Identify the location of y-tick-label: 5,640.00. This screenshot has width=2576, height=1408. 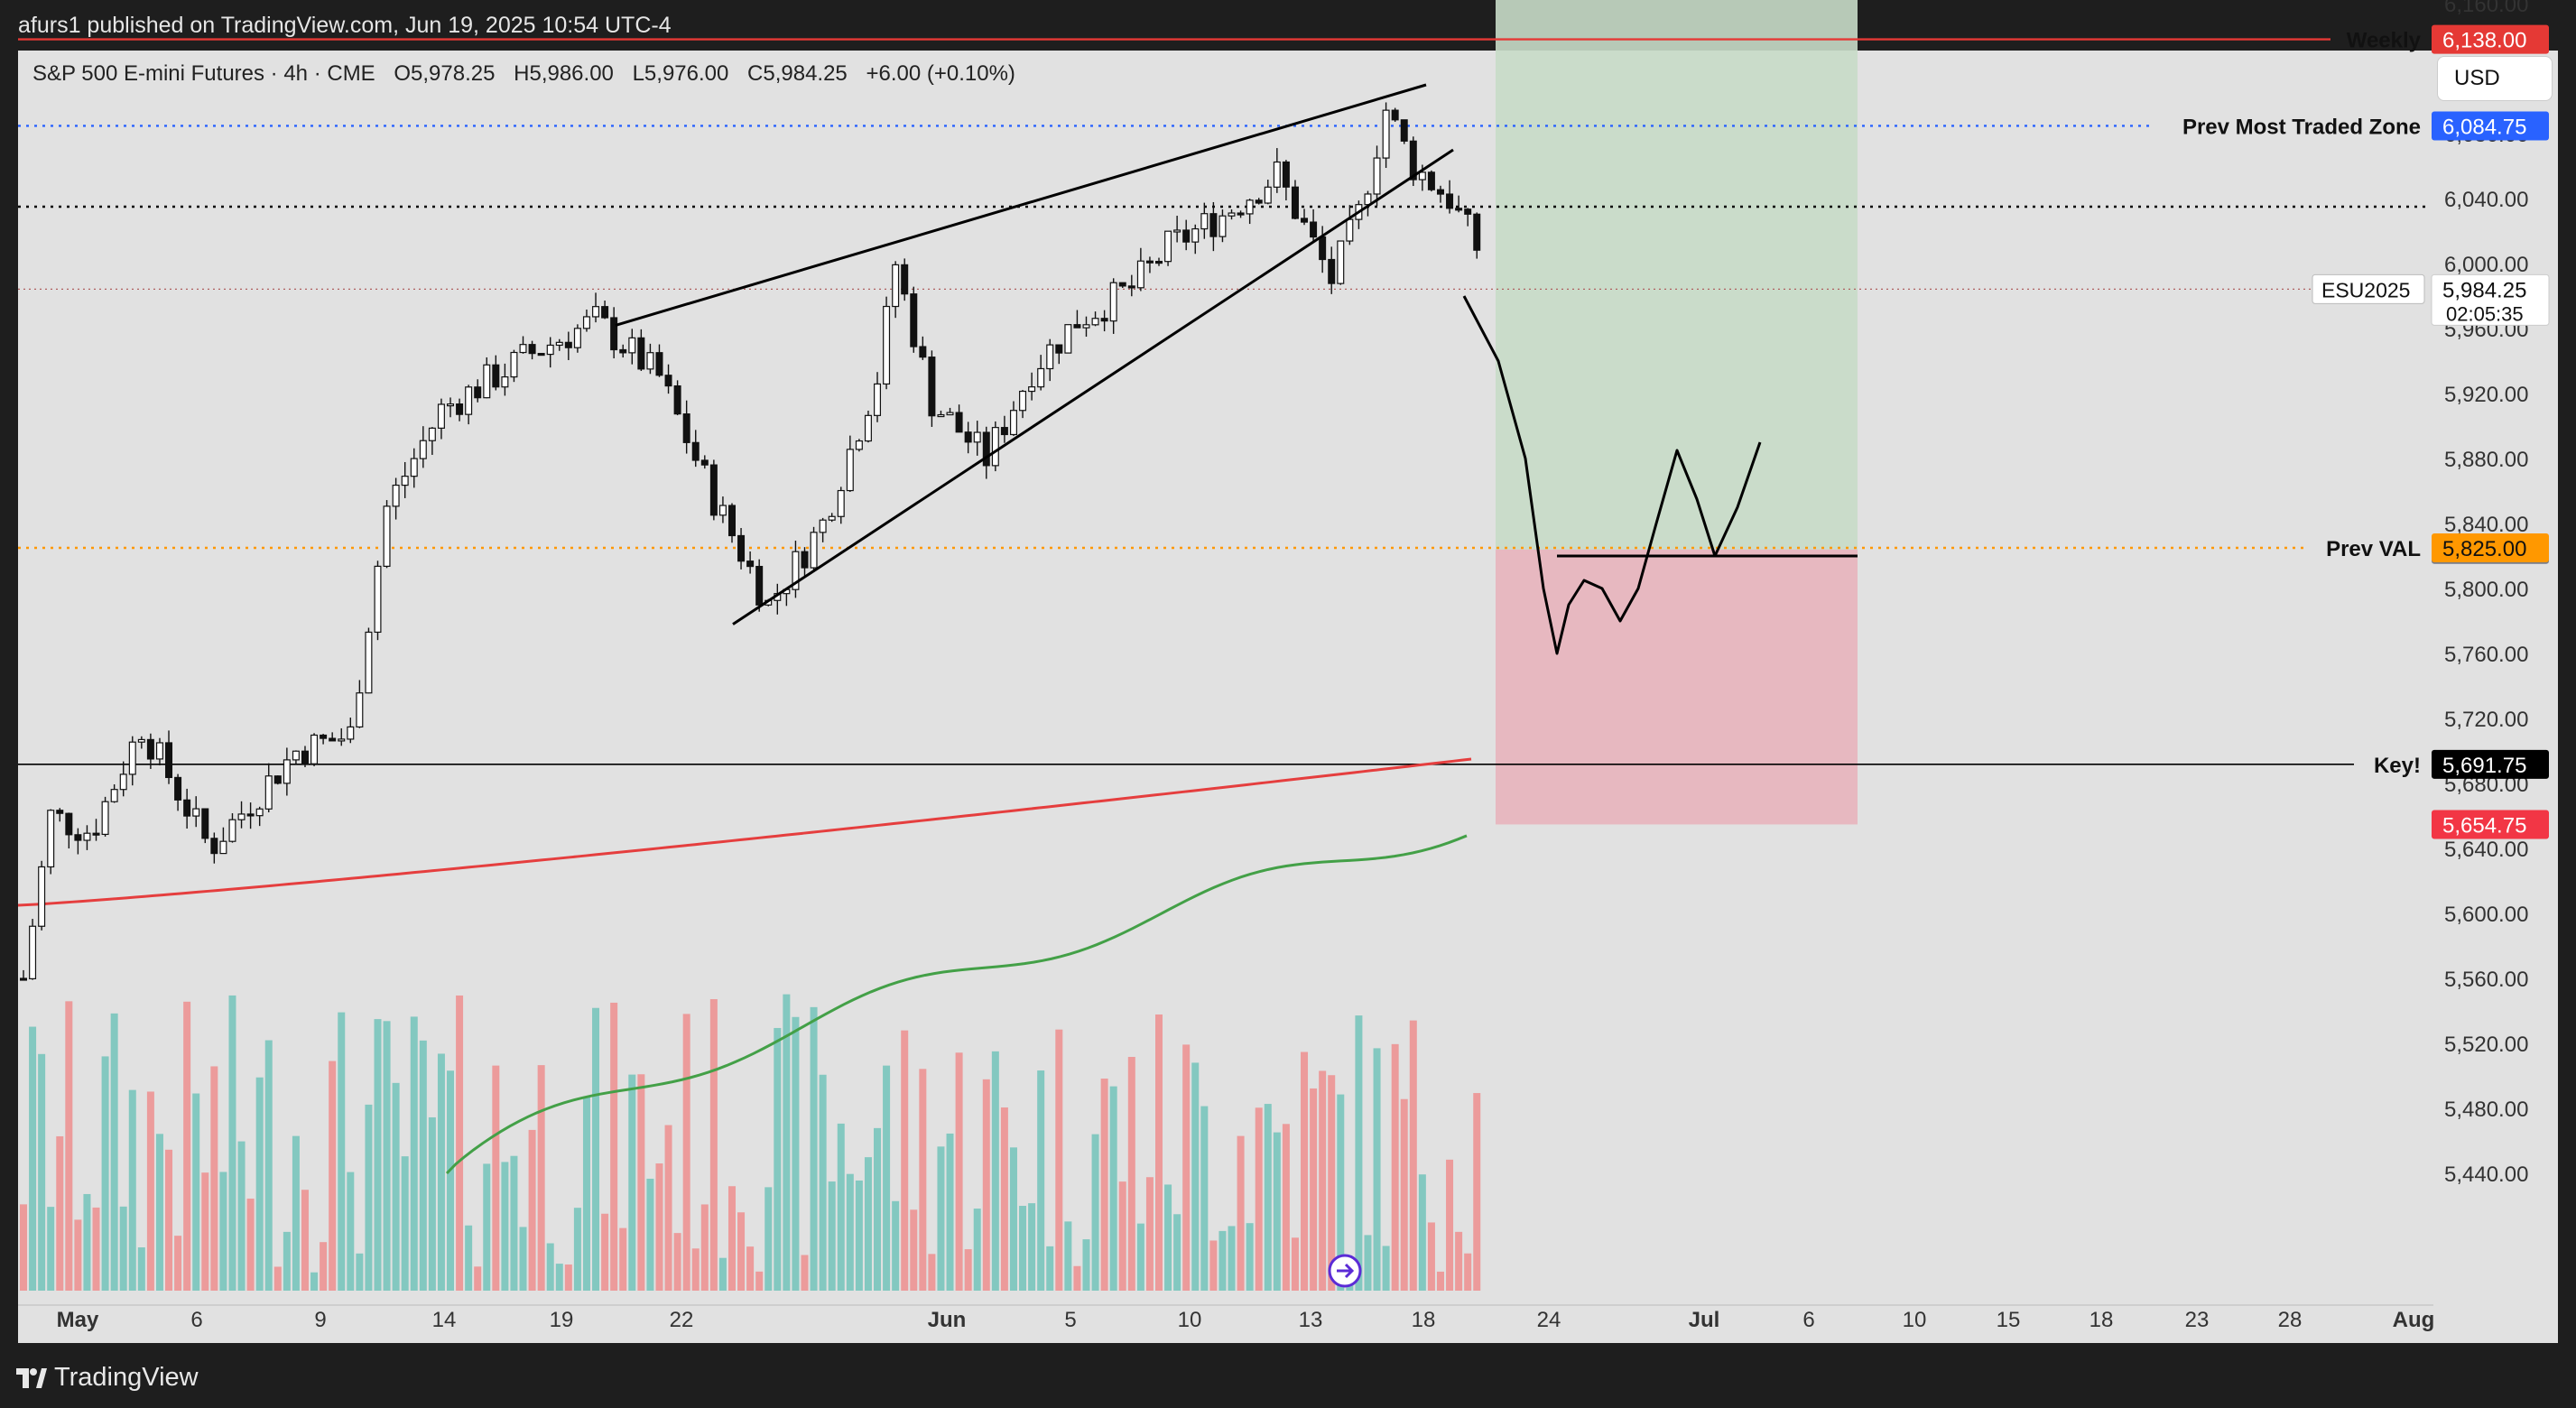
(2486, 850).